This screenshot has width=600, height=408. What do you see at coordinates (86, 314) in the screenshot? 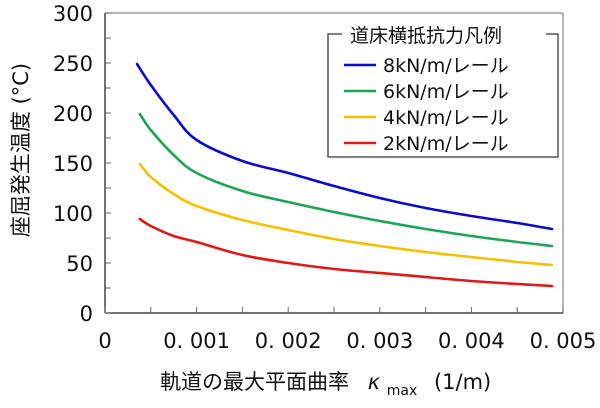
I see `y-tick-label: 0` at bounding box center [86, 314].